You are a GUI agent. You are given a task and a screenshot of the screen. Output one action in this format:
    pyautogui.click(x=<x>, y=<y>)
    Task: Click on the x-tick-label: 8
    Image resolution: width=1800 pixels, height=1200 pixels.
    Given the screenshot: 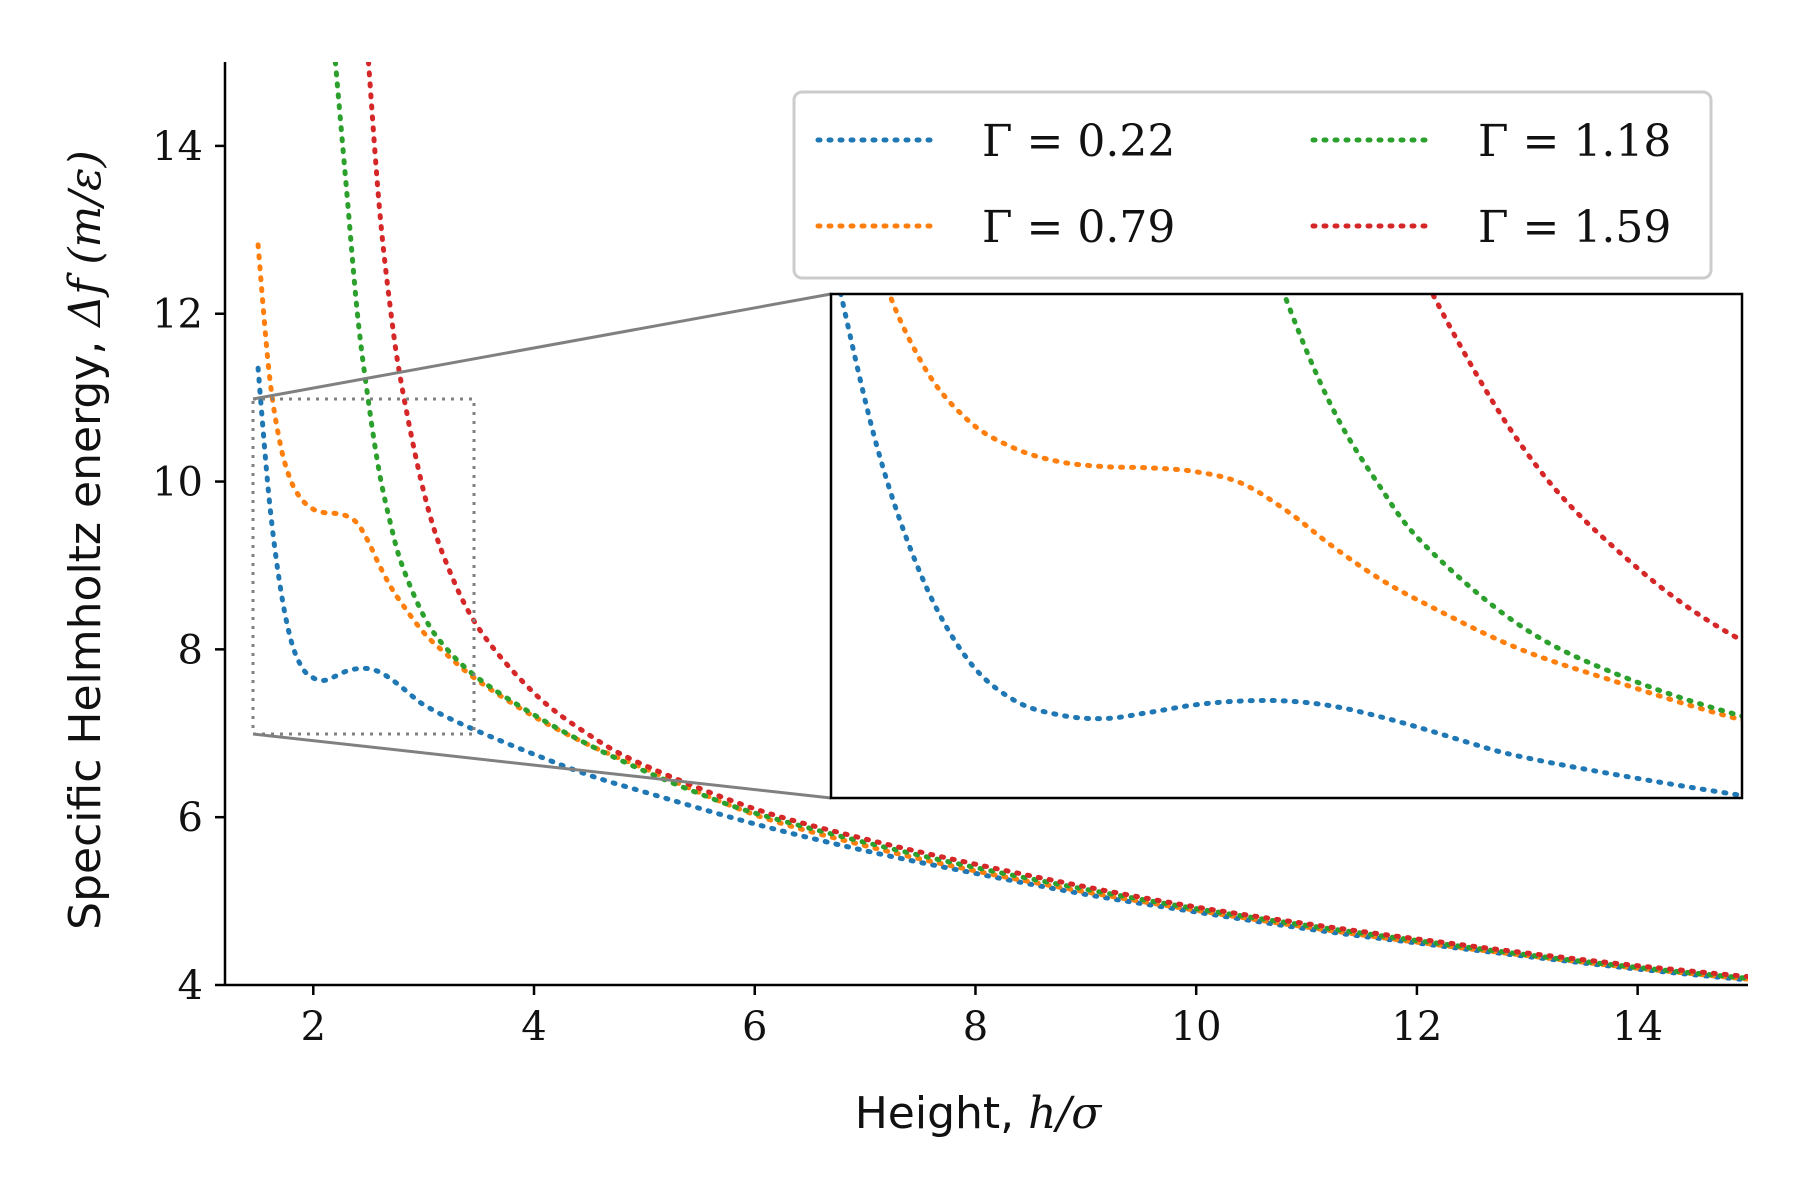 What is the action you would take?
    pyautogui.click(x=975, y=1027)
    